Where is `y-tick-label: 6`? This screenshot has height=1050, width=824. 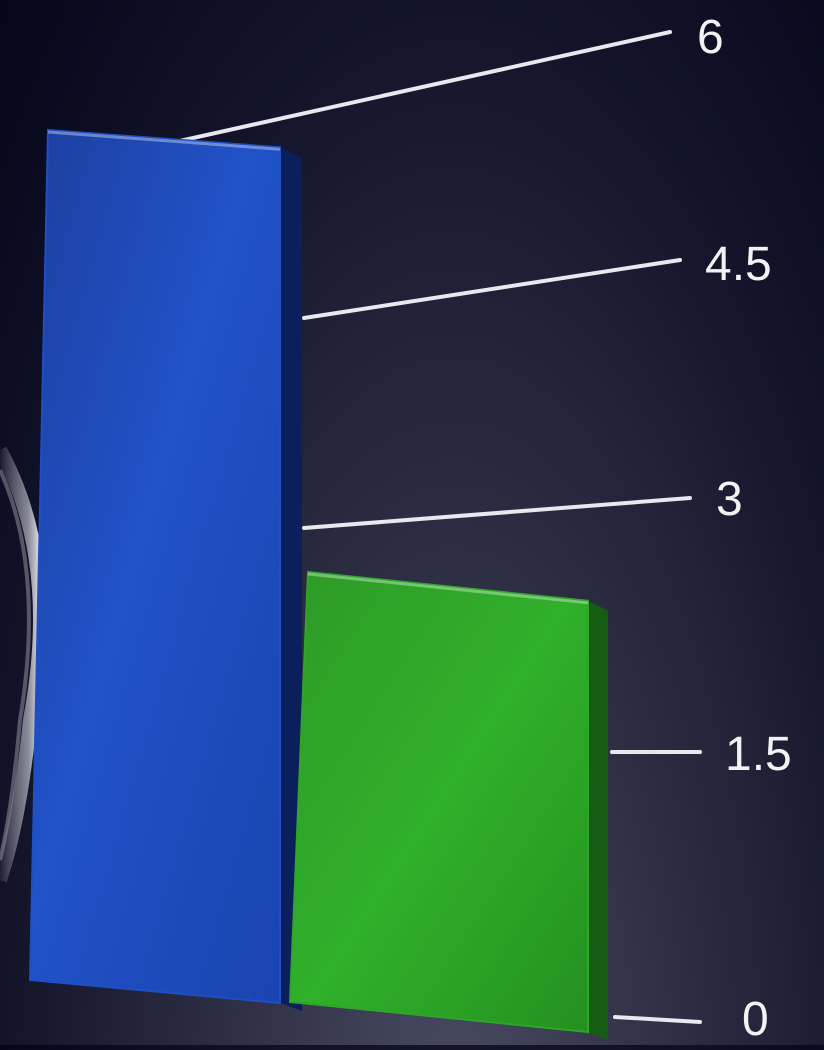 y-tick-label: 6 is located at coordinates (710, 37).